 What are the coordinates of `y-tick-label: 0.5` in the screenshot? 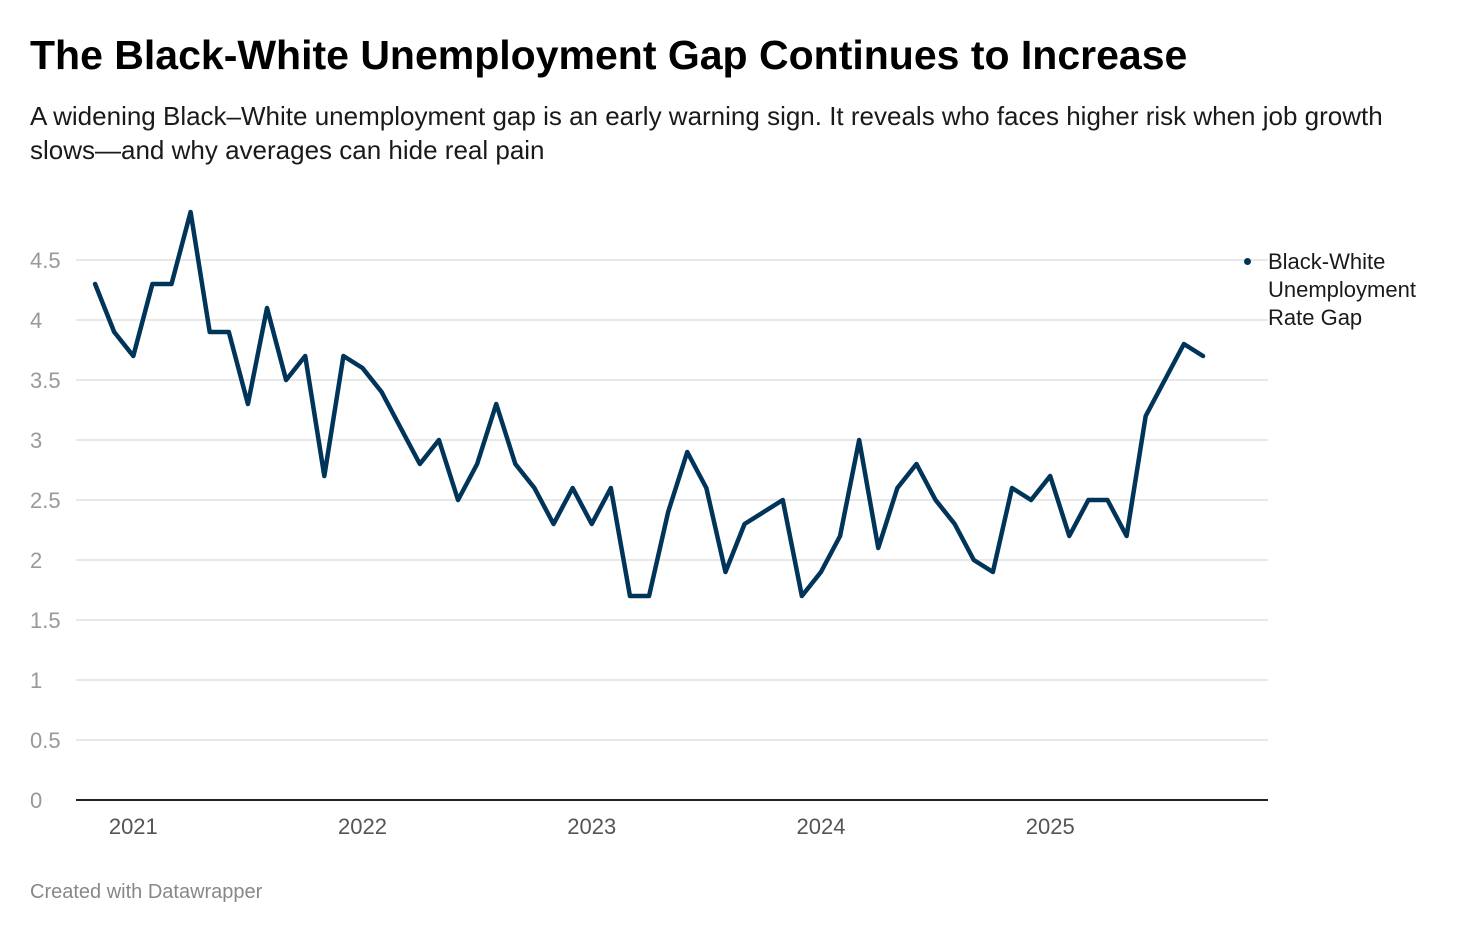 It's located at (45, 740).